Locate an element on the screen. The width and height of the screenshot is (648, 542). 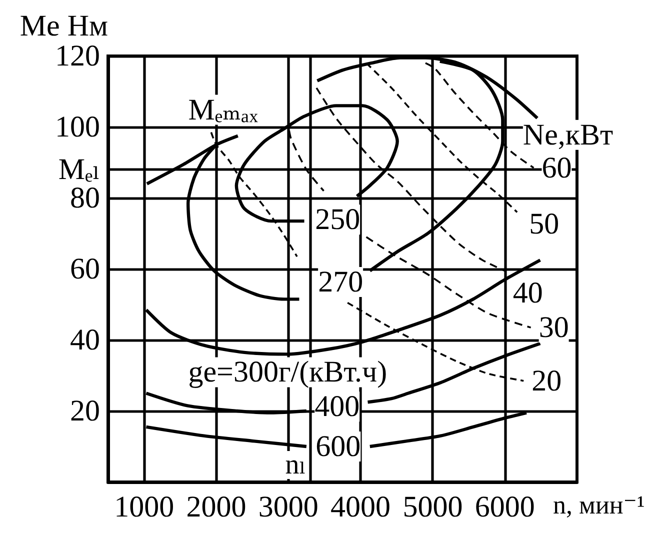
x-tick-label: 3000 is located at coordinates (288, 507).